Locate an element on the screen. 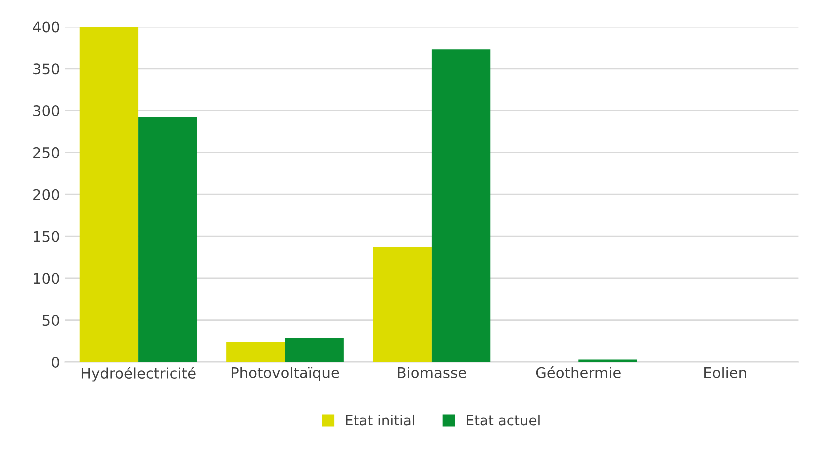 This screenshot has height=450, width=815. x-tick-label: Géothermie is located at coordinates (578, 372).